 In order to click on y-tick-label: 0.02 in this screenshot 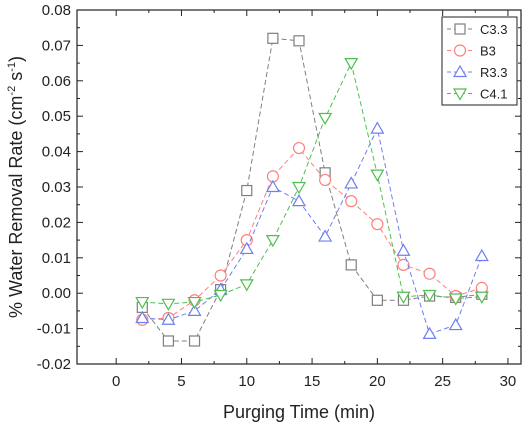, I will do `click(56, 222)`.